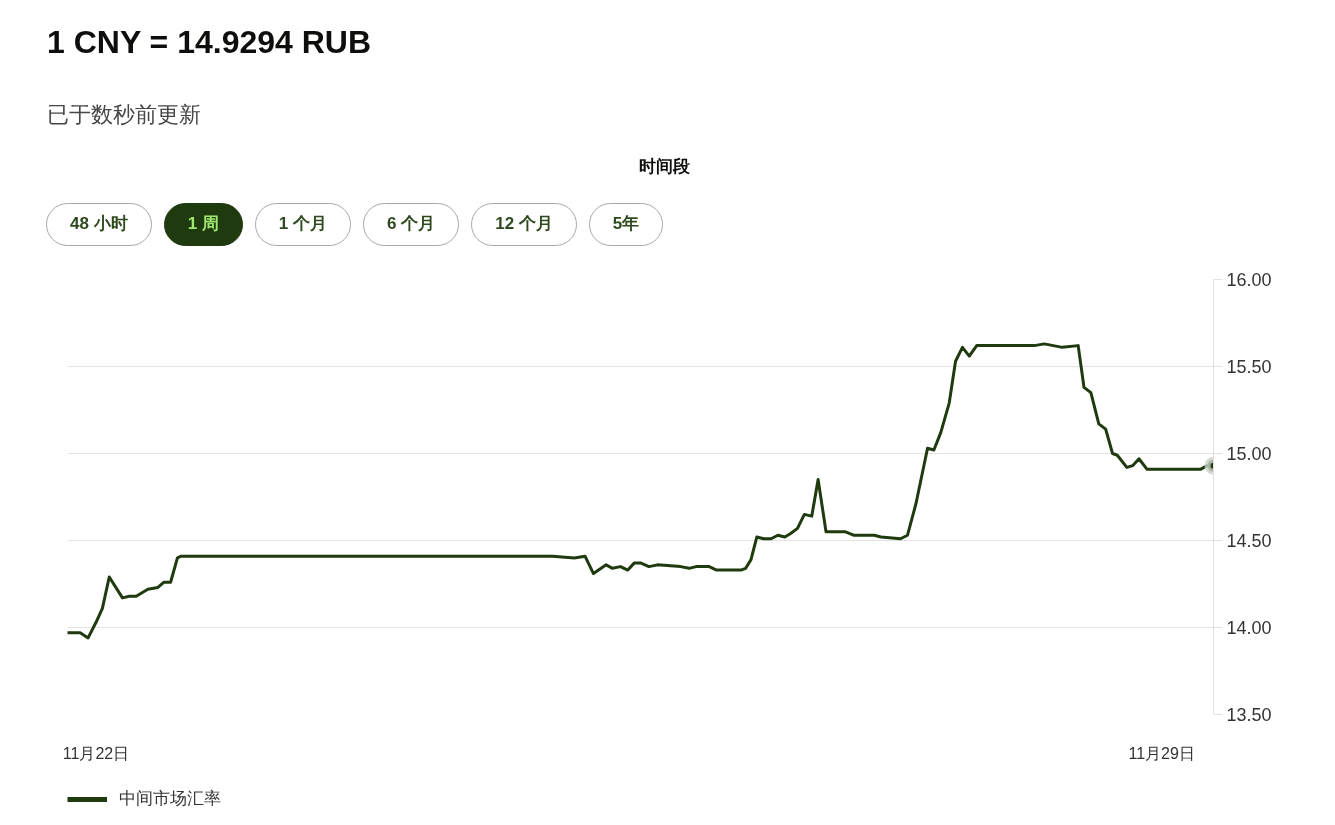  Describe the element at coordinates (411, 224) in the screenshot. I see `text: 6 个月` at that location.